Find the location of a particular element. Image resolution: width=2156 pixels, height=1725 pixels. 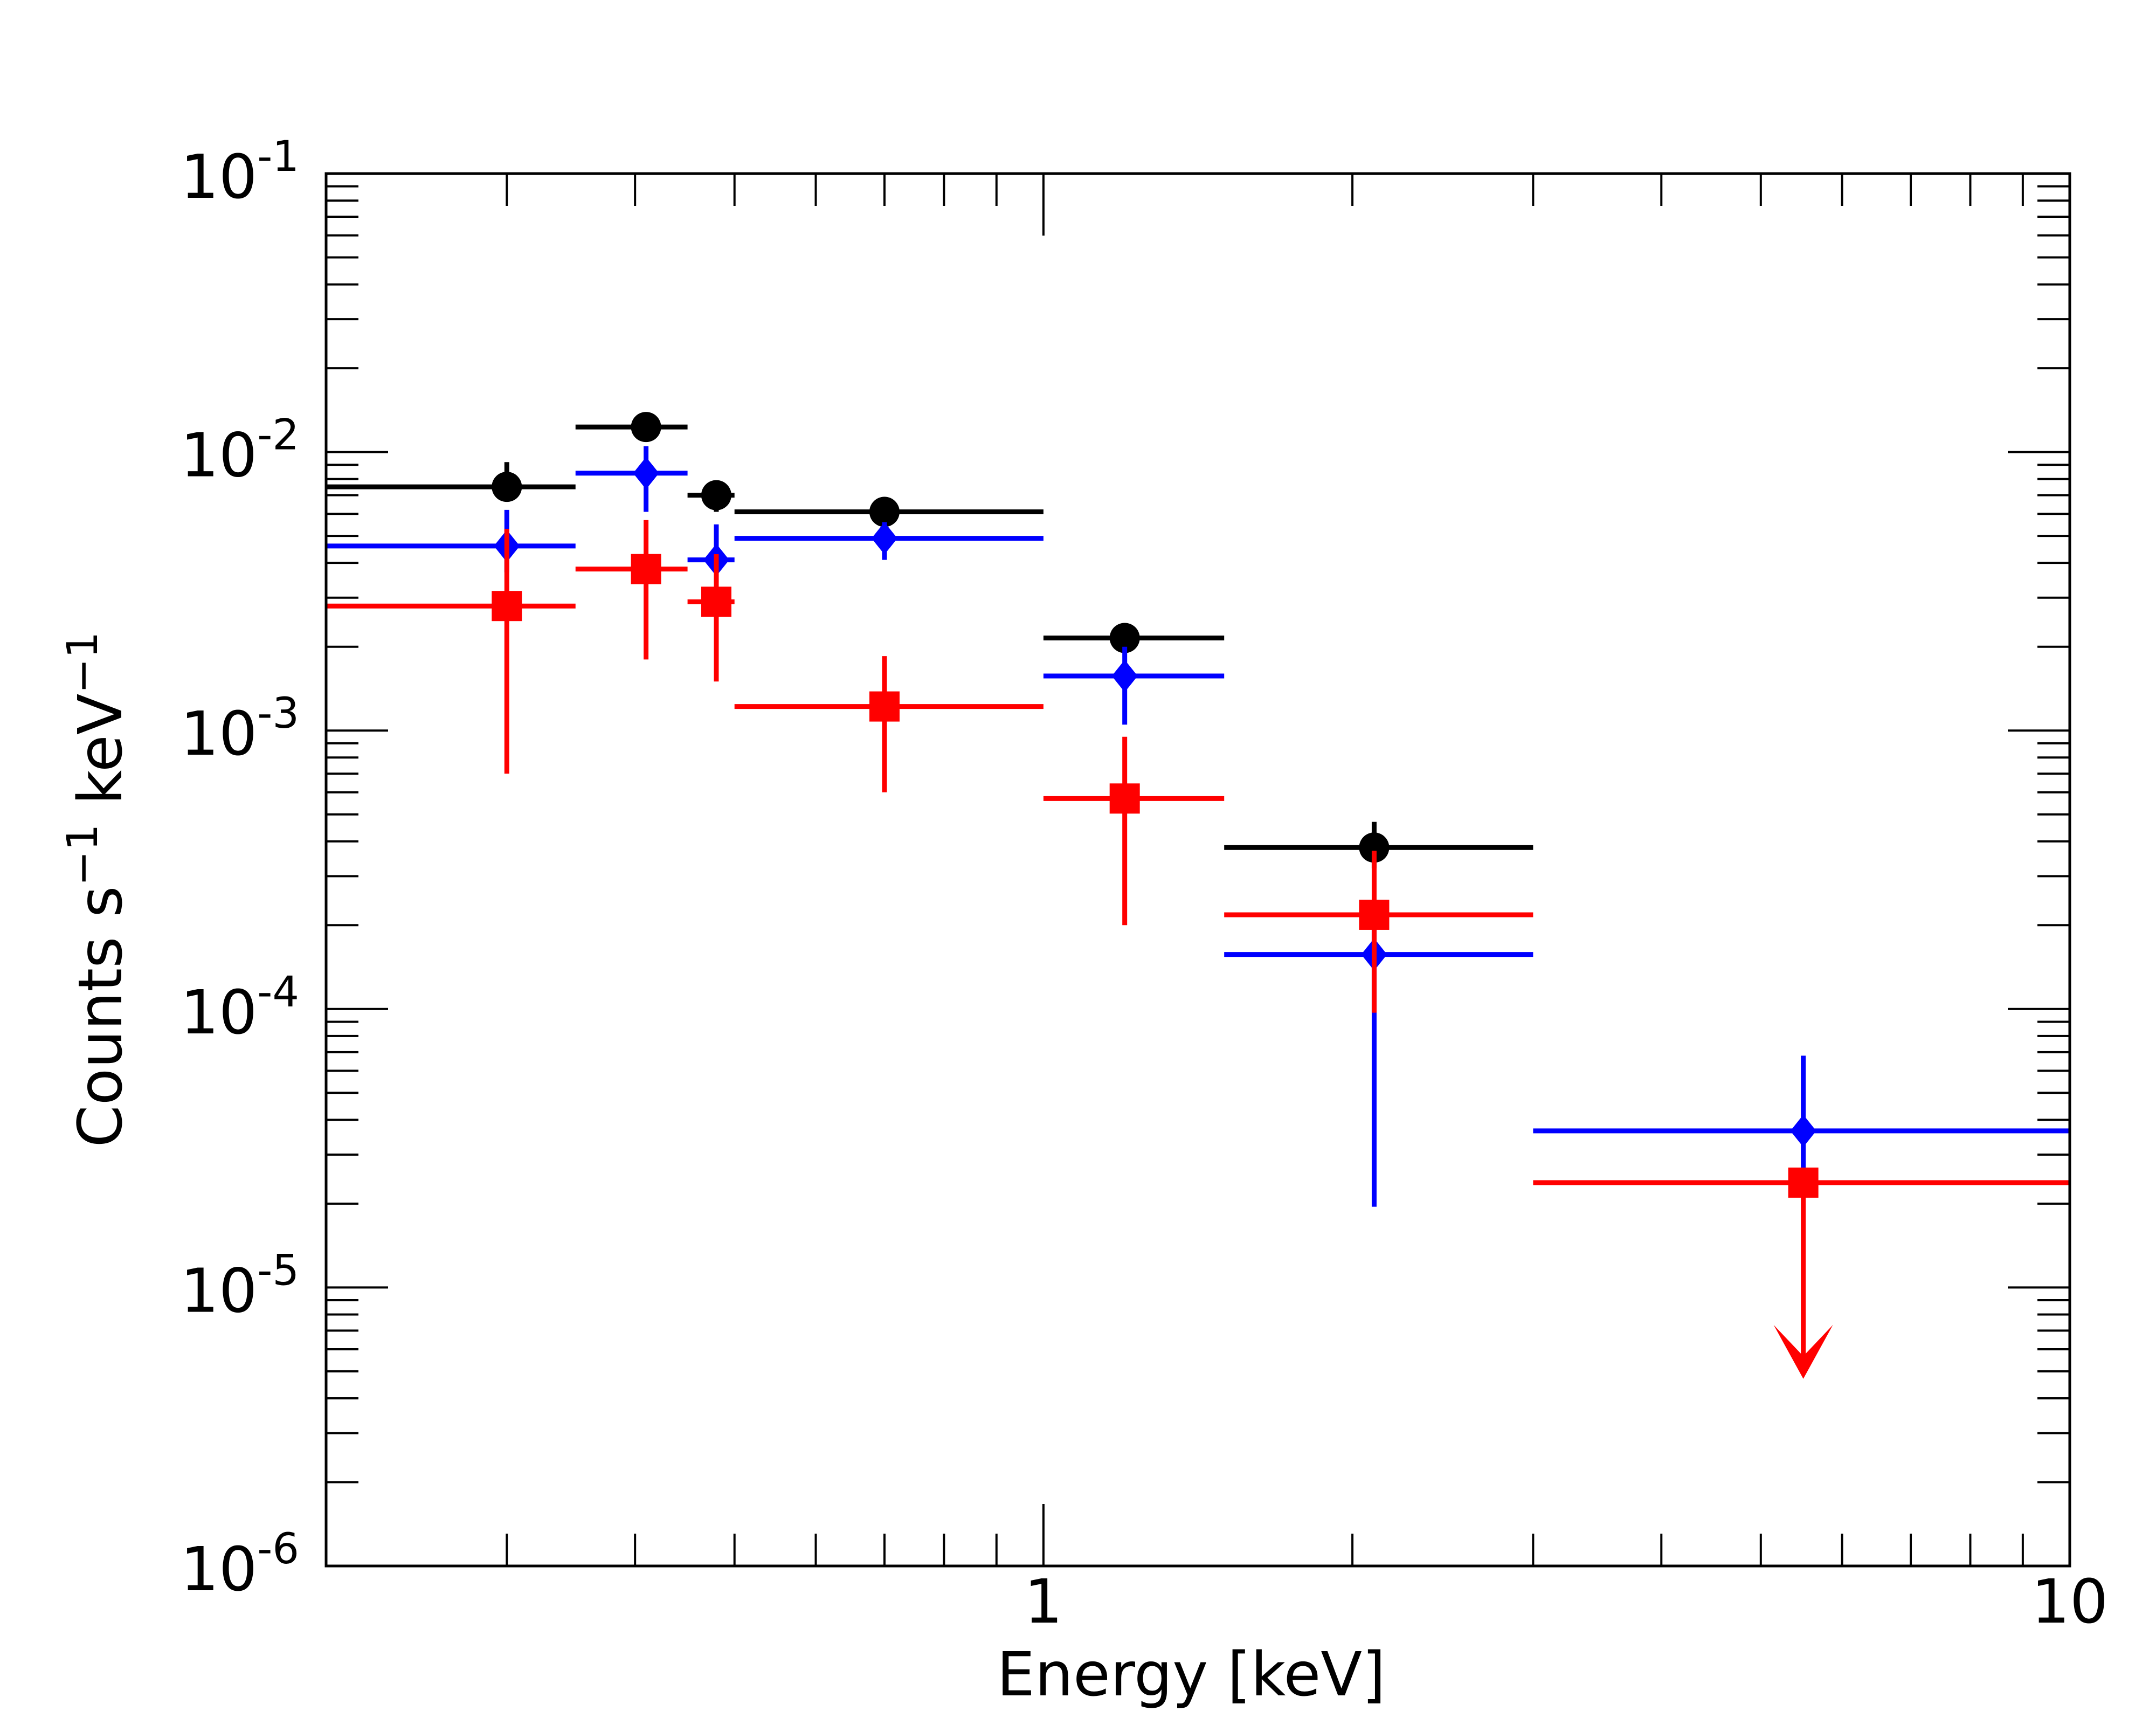

y-tick-exponent: -2 is located at coordinates (278, 435).